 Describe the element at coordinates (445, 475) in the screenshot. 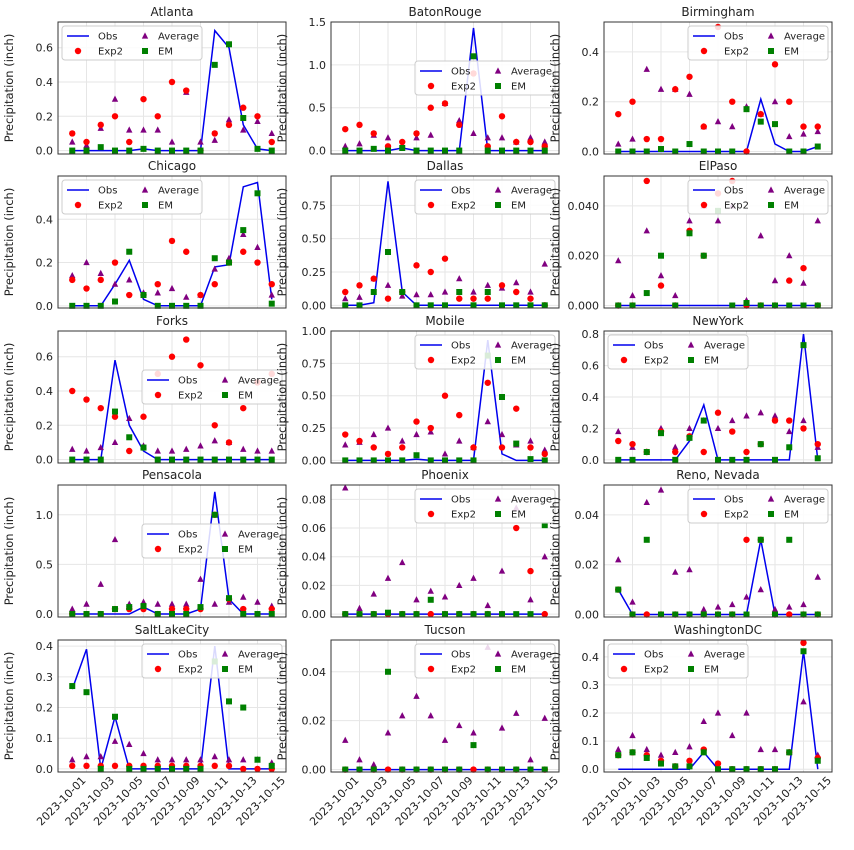

I see `panel-title: Phoenix` at that location.